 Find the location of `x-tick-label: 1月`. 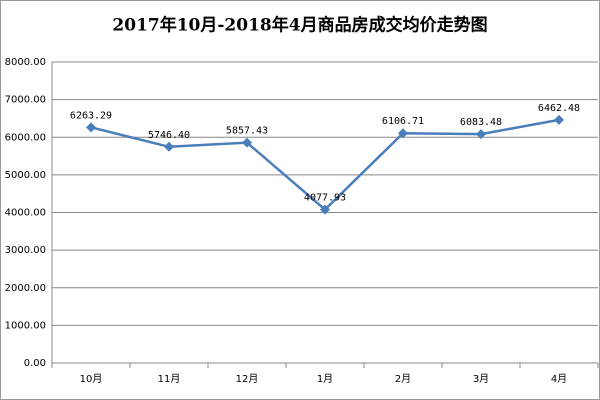

x-tick-label: 1月 is located at coordinates (325, 379).